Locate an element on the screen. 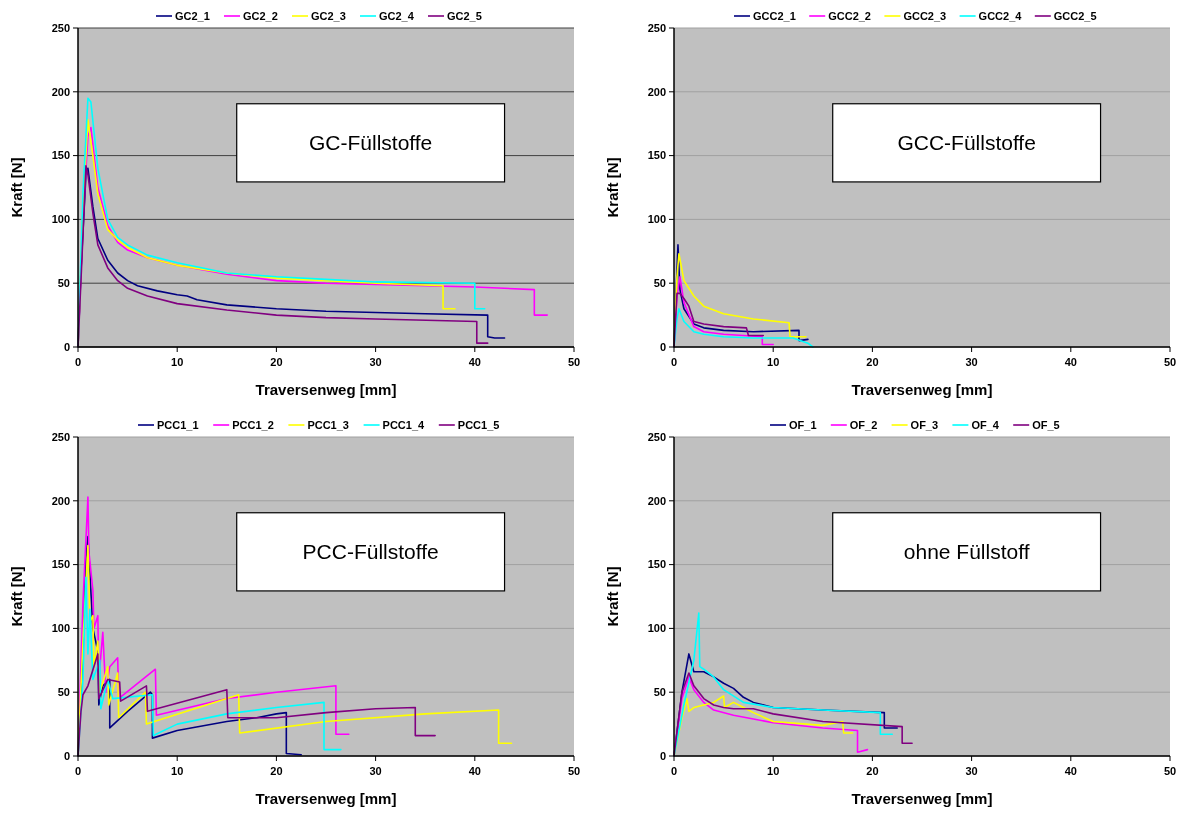 Image resolution: width=1192 pixels, height=819 pixels. annotation: ohne Füllstoff is located at coordinates (966, 552).